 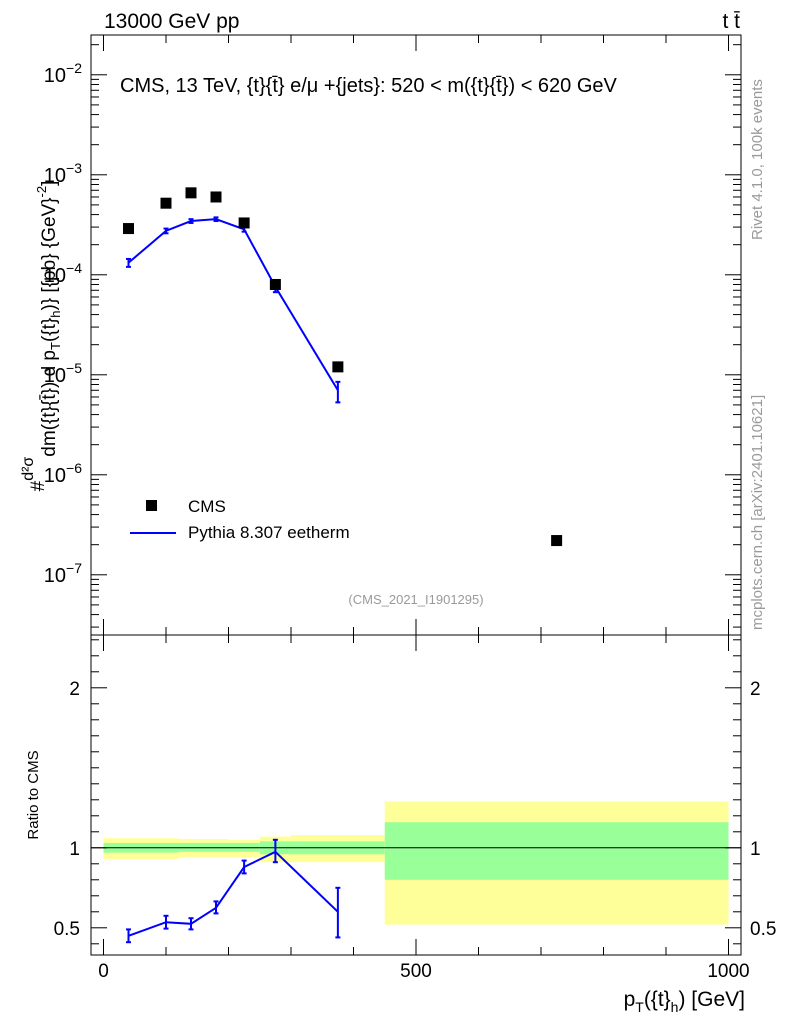 What do you see at coordinates (74, 68) in the screenshot?
I see `main-y-tick-exp: −2` at bounding box center [74, 68].